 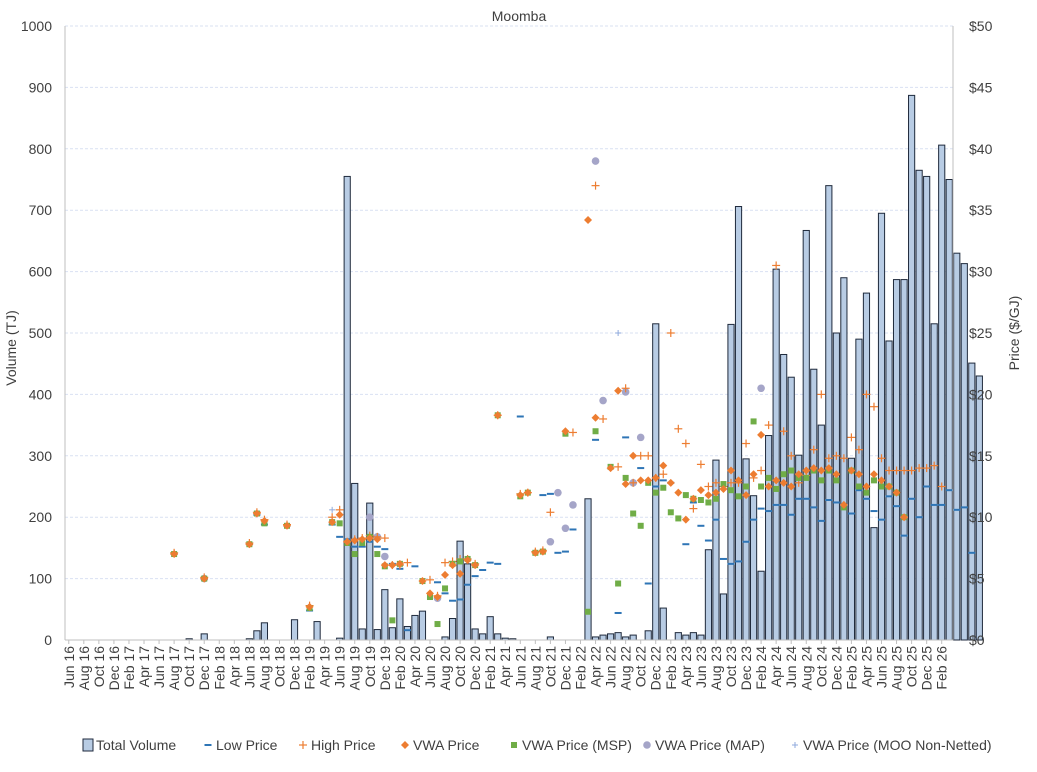 I want to click on x-tick-label: Dec 16, so click(x=114, y=668).